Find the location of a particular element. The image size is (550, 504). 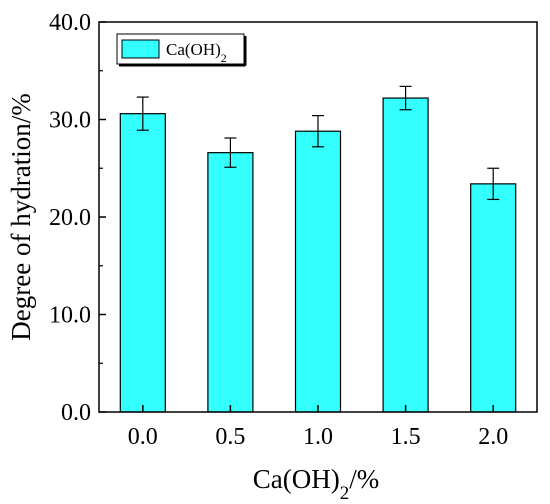

x-axis-title-subscript: 2 is located at coordinates (345, 493).